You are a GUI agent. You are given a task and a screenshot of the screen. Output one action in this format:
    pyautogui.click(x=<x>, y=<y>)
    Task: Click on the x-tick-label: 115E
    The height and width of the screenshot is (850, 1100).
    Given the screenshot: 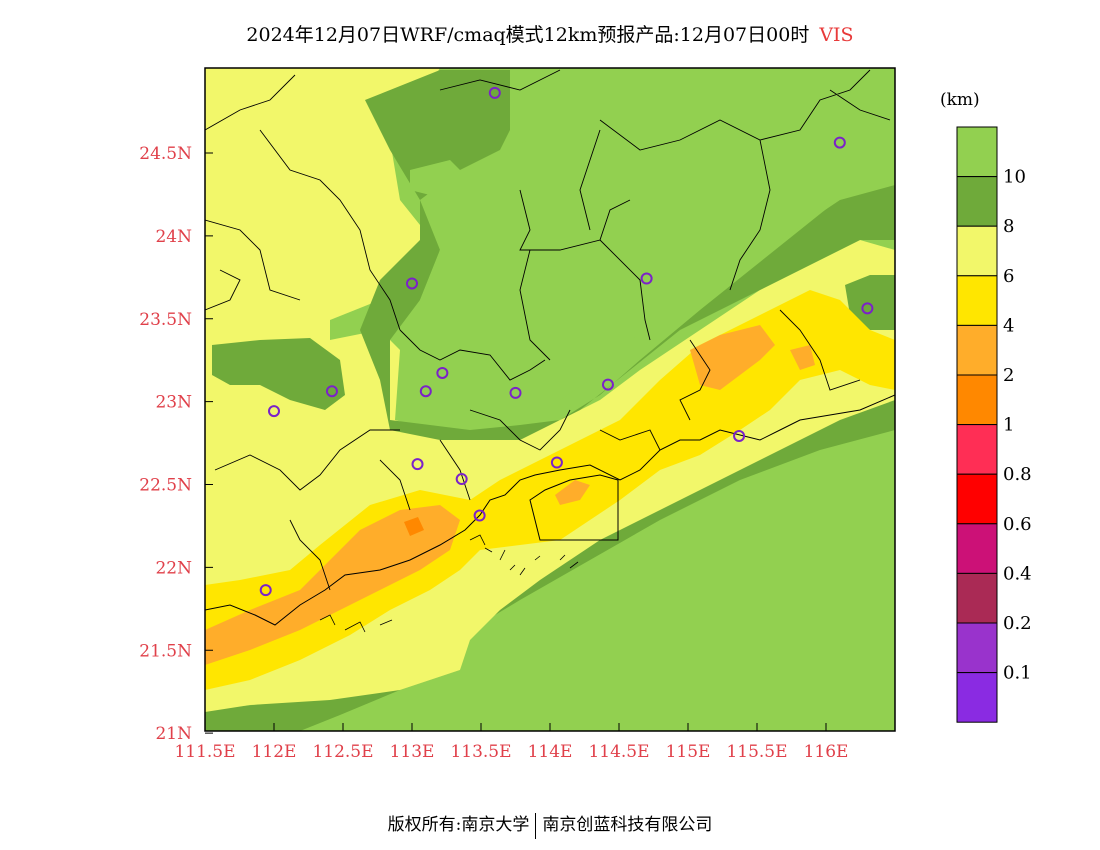 What is the action you would take?
    pyautogui.click(x=688, y=752)
    